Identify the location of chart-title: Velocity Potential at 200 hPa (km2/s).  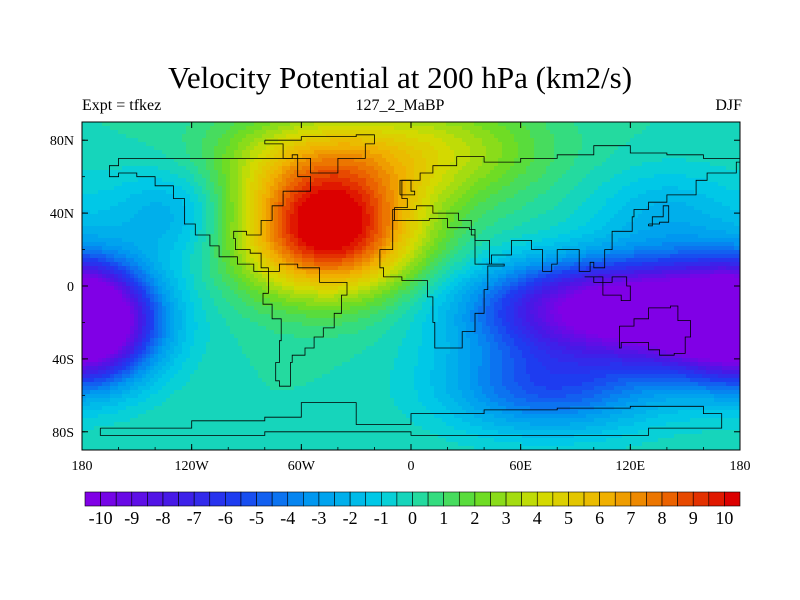
(400, 77).